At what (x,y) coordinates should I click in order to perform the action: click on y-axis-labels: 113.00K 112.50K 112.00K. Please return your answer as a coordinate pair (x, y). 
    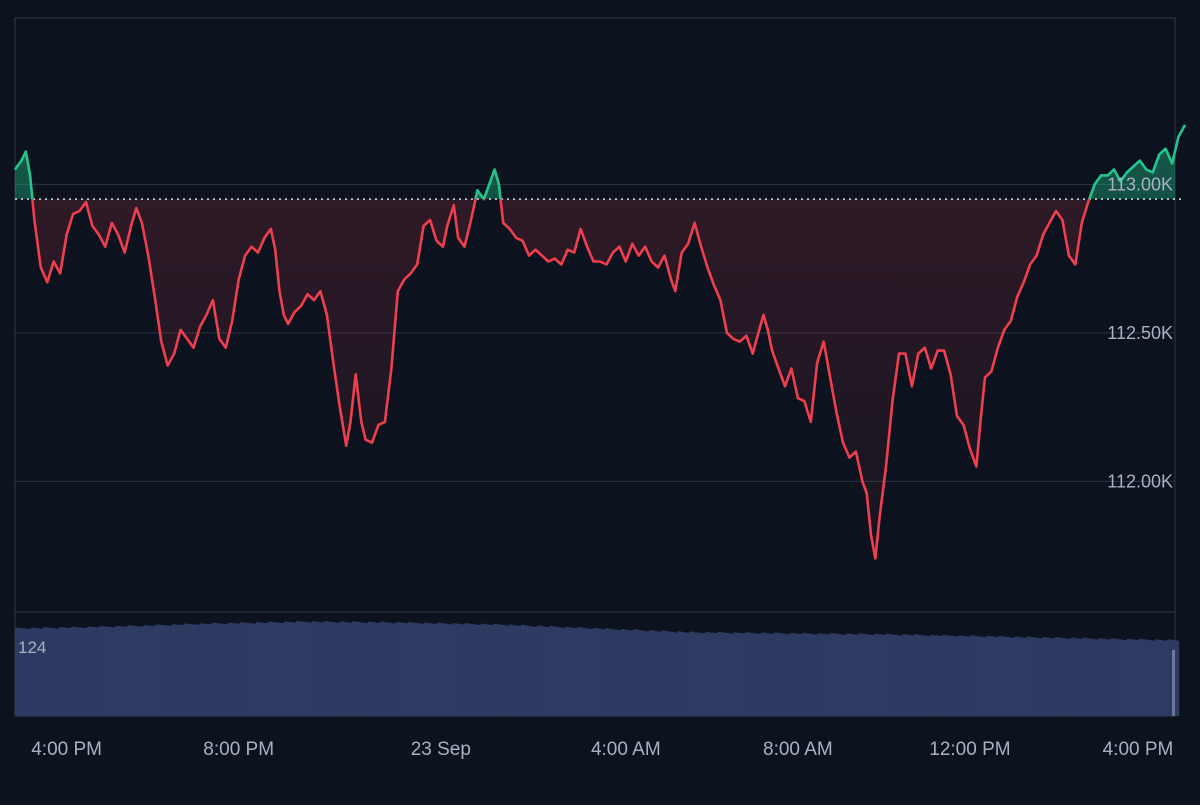
    Looking at the image, I should click on (1140, 332).